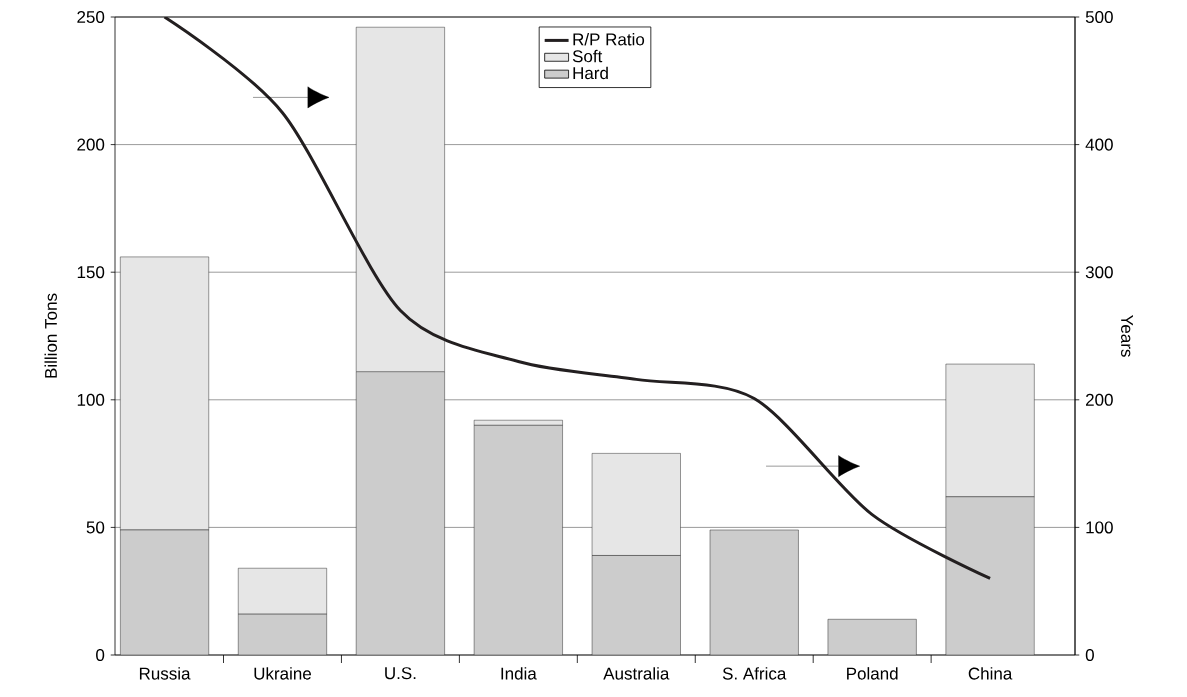 The image size is (1187, 697). I want to click on y2-tick-label: 200, so click(1099, 399).